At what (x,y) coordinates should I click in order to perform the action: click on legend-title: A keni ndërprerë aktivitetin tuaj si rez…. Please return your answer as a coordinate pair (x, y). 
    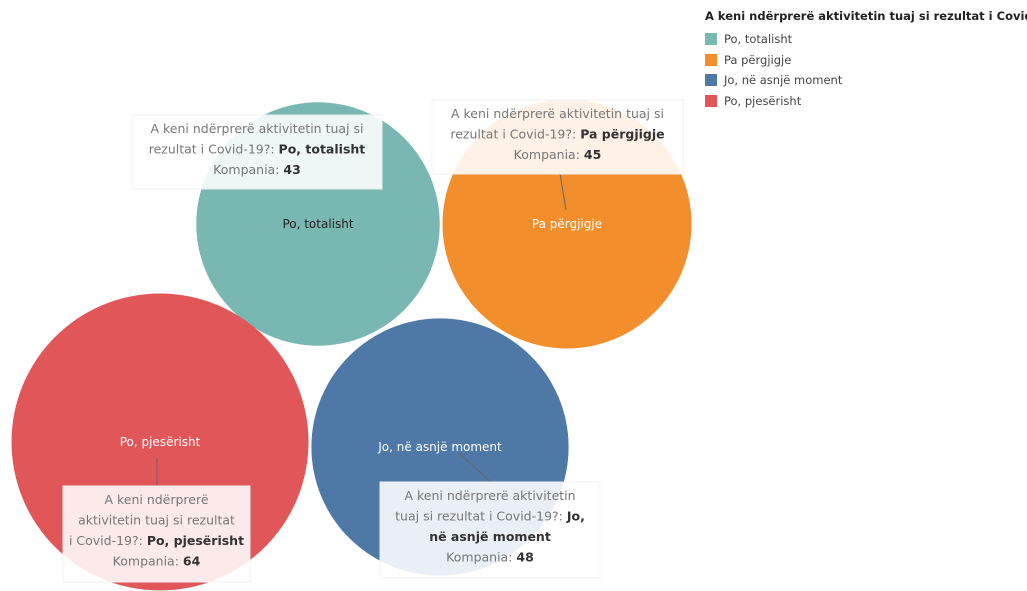
    Looking at the image, I should click on (866, 16).